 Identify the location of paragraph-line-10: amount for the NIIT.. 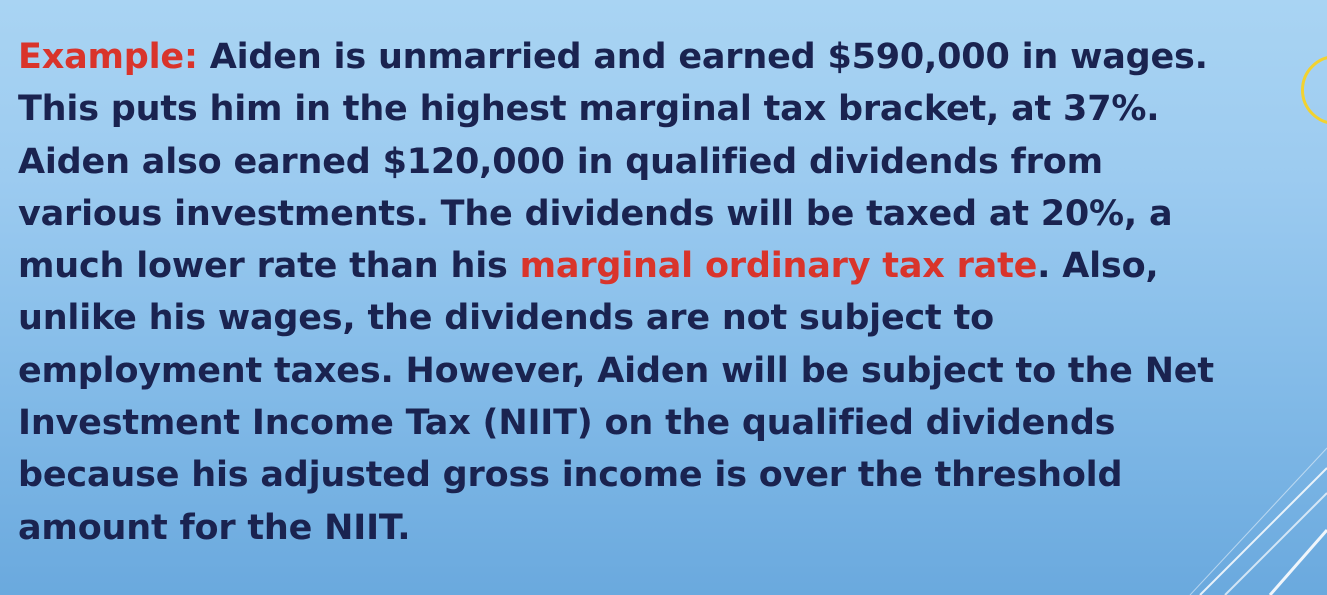
(214, 527).